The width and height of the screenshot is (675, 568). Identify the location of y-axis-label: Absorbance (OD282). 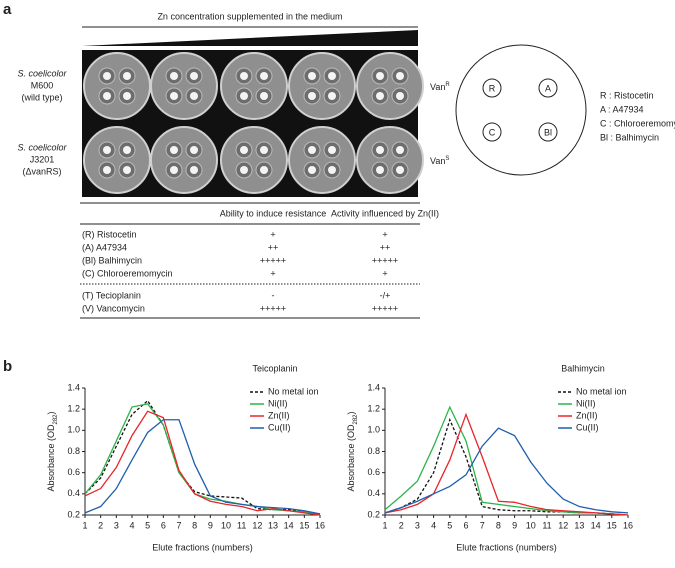
(52, 451).